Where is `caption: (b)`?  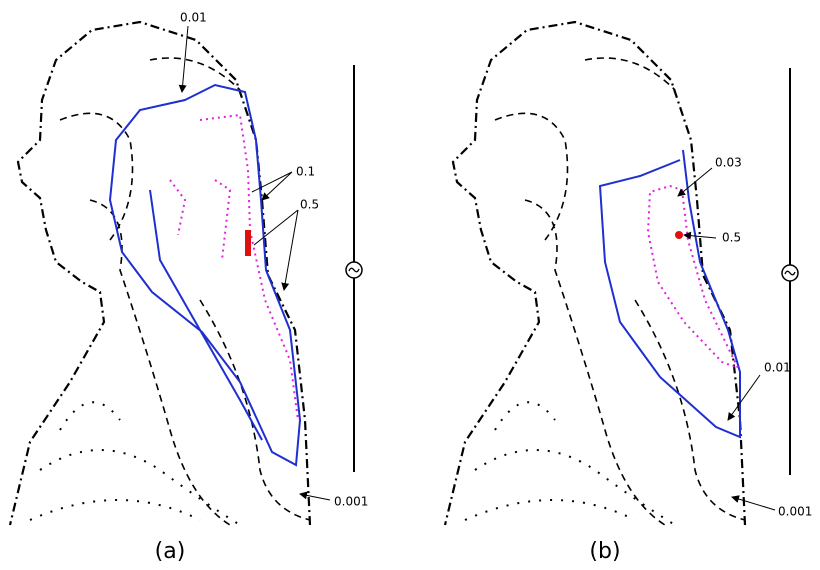
caption: (b) is located at coordinates (604, 551).